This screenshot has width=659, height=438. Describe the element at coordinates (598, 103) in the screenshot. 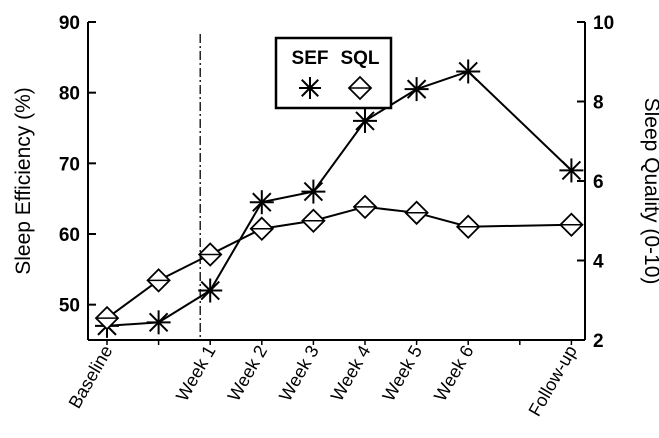

I see `right-tick-label: 8` at that location.